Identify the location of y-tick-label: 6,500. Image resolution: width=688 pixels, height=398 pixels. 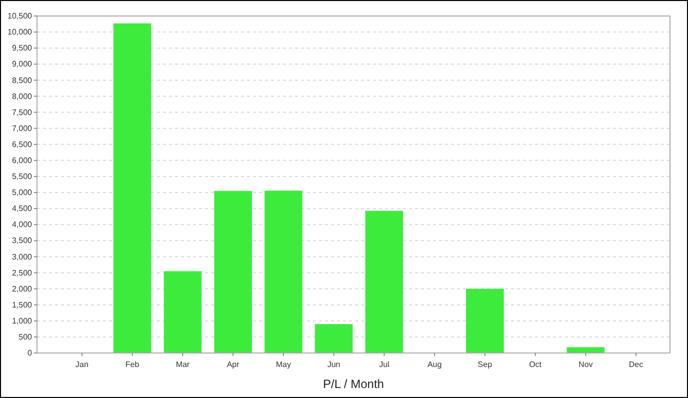
(22, 144).